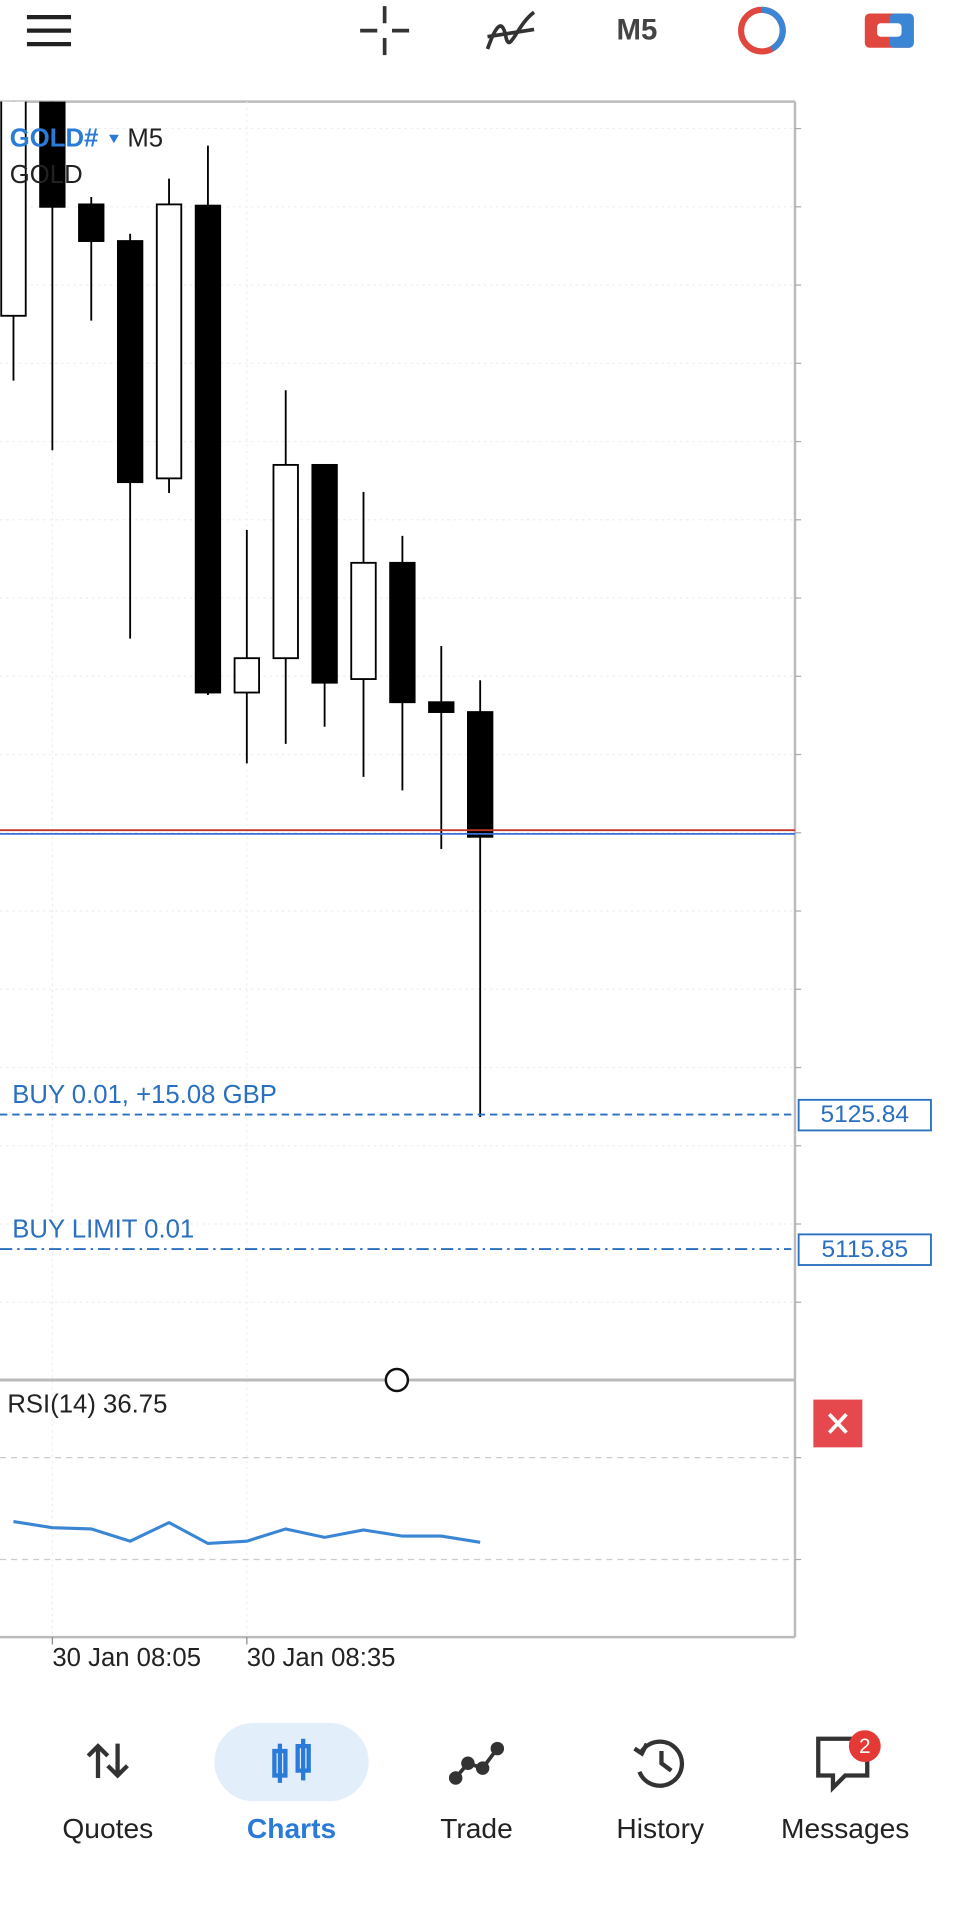 The height and width of the screenshot is (1920, 953). What do you see at coordinates (49, 31) in the screenshot?
I see `menu-button` at bounding box center [49, 31].